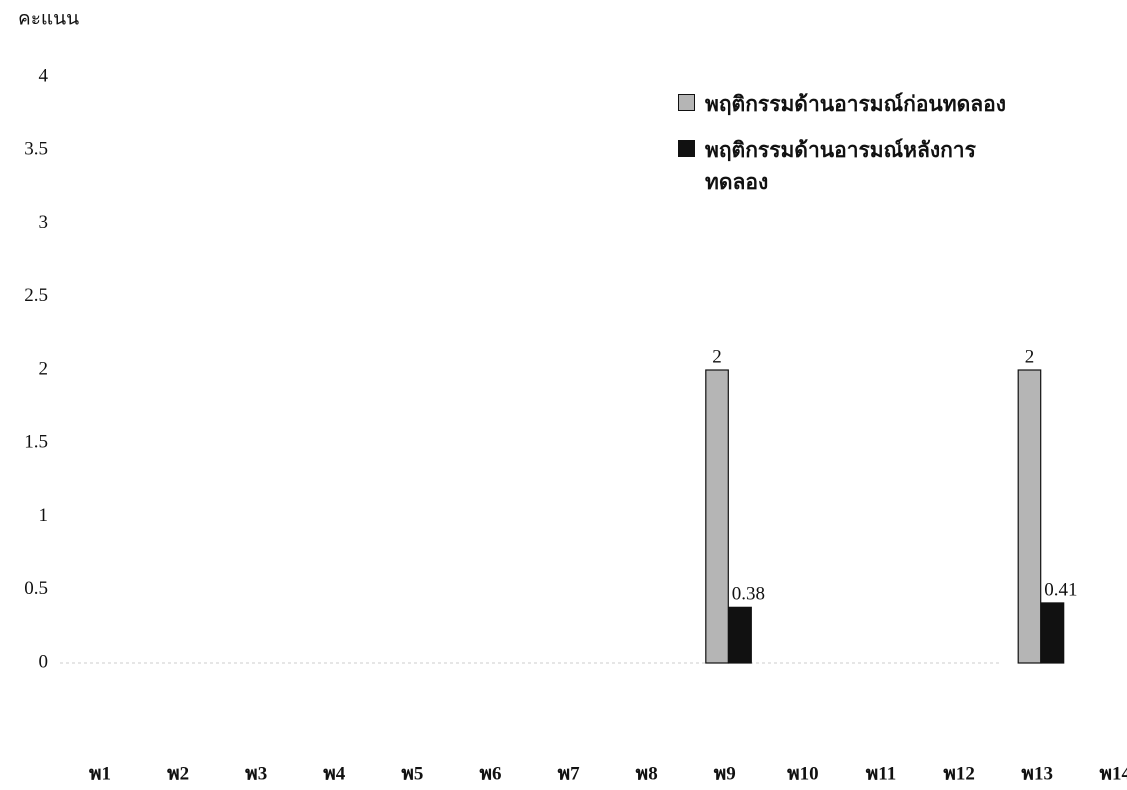 This screenshot has width=1127, height=790. What do you see at coordinates (44, 222) in the screenshot?
I see `y-tick-label: 3` at bounding box center [44, 222].